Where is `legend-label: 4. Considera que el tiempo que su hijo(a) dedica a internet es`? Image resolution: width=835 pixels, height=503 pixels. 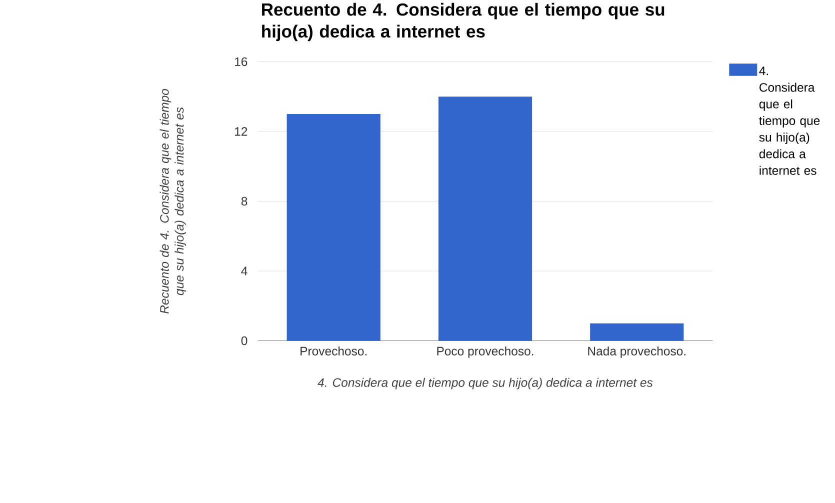
legend-label: 4. Considera que el tiempo que su hijo(a) dedica a internet es is located at coordinates (789, 120).